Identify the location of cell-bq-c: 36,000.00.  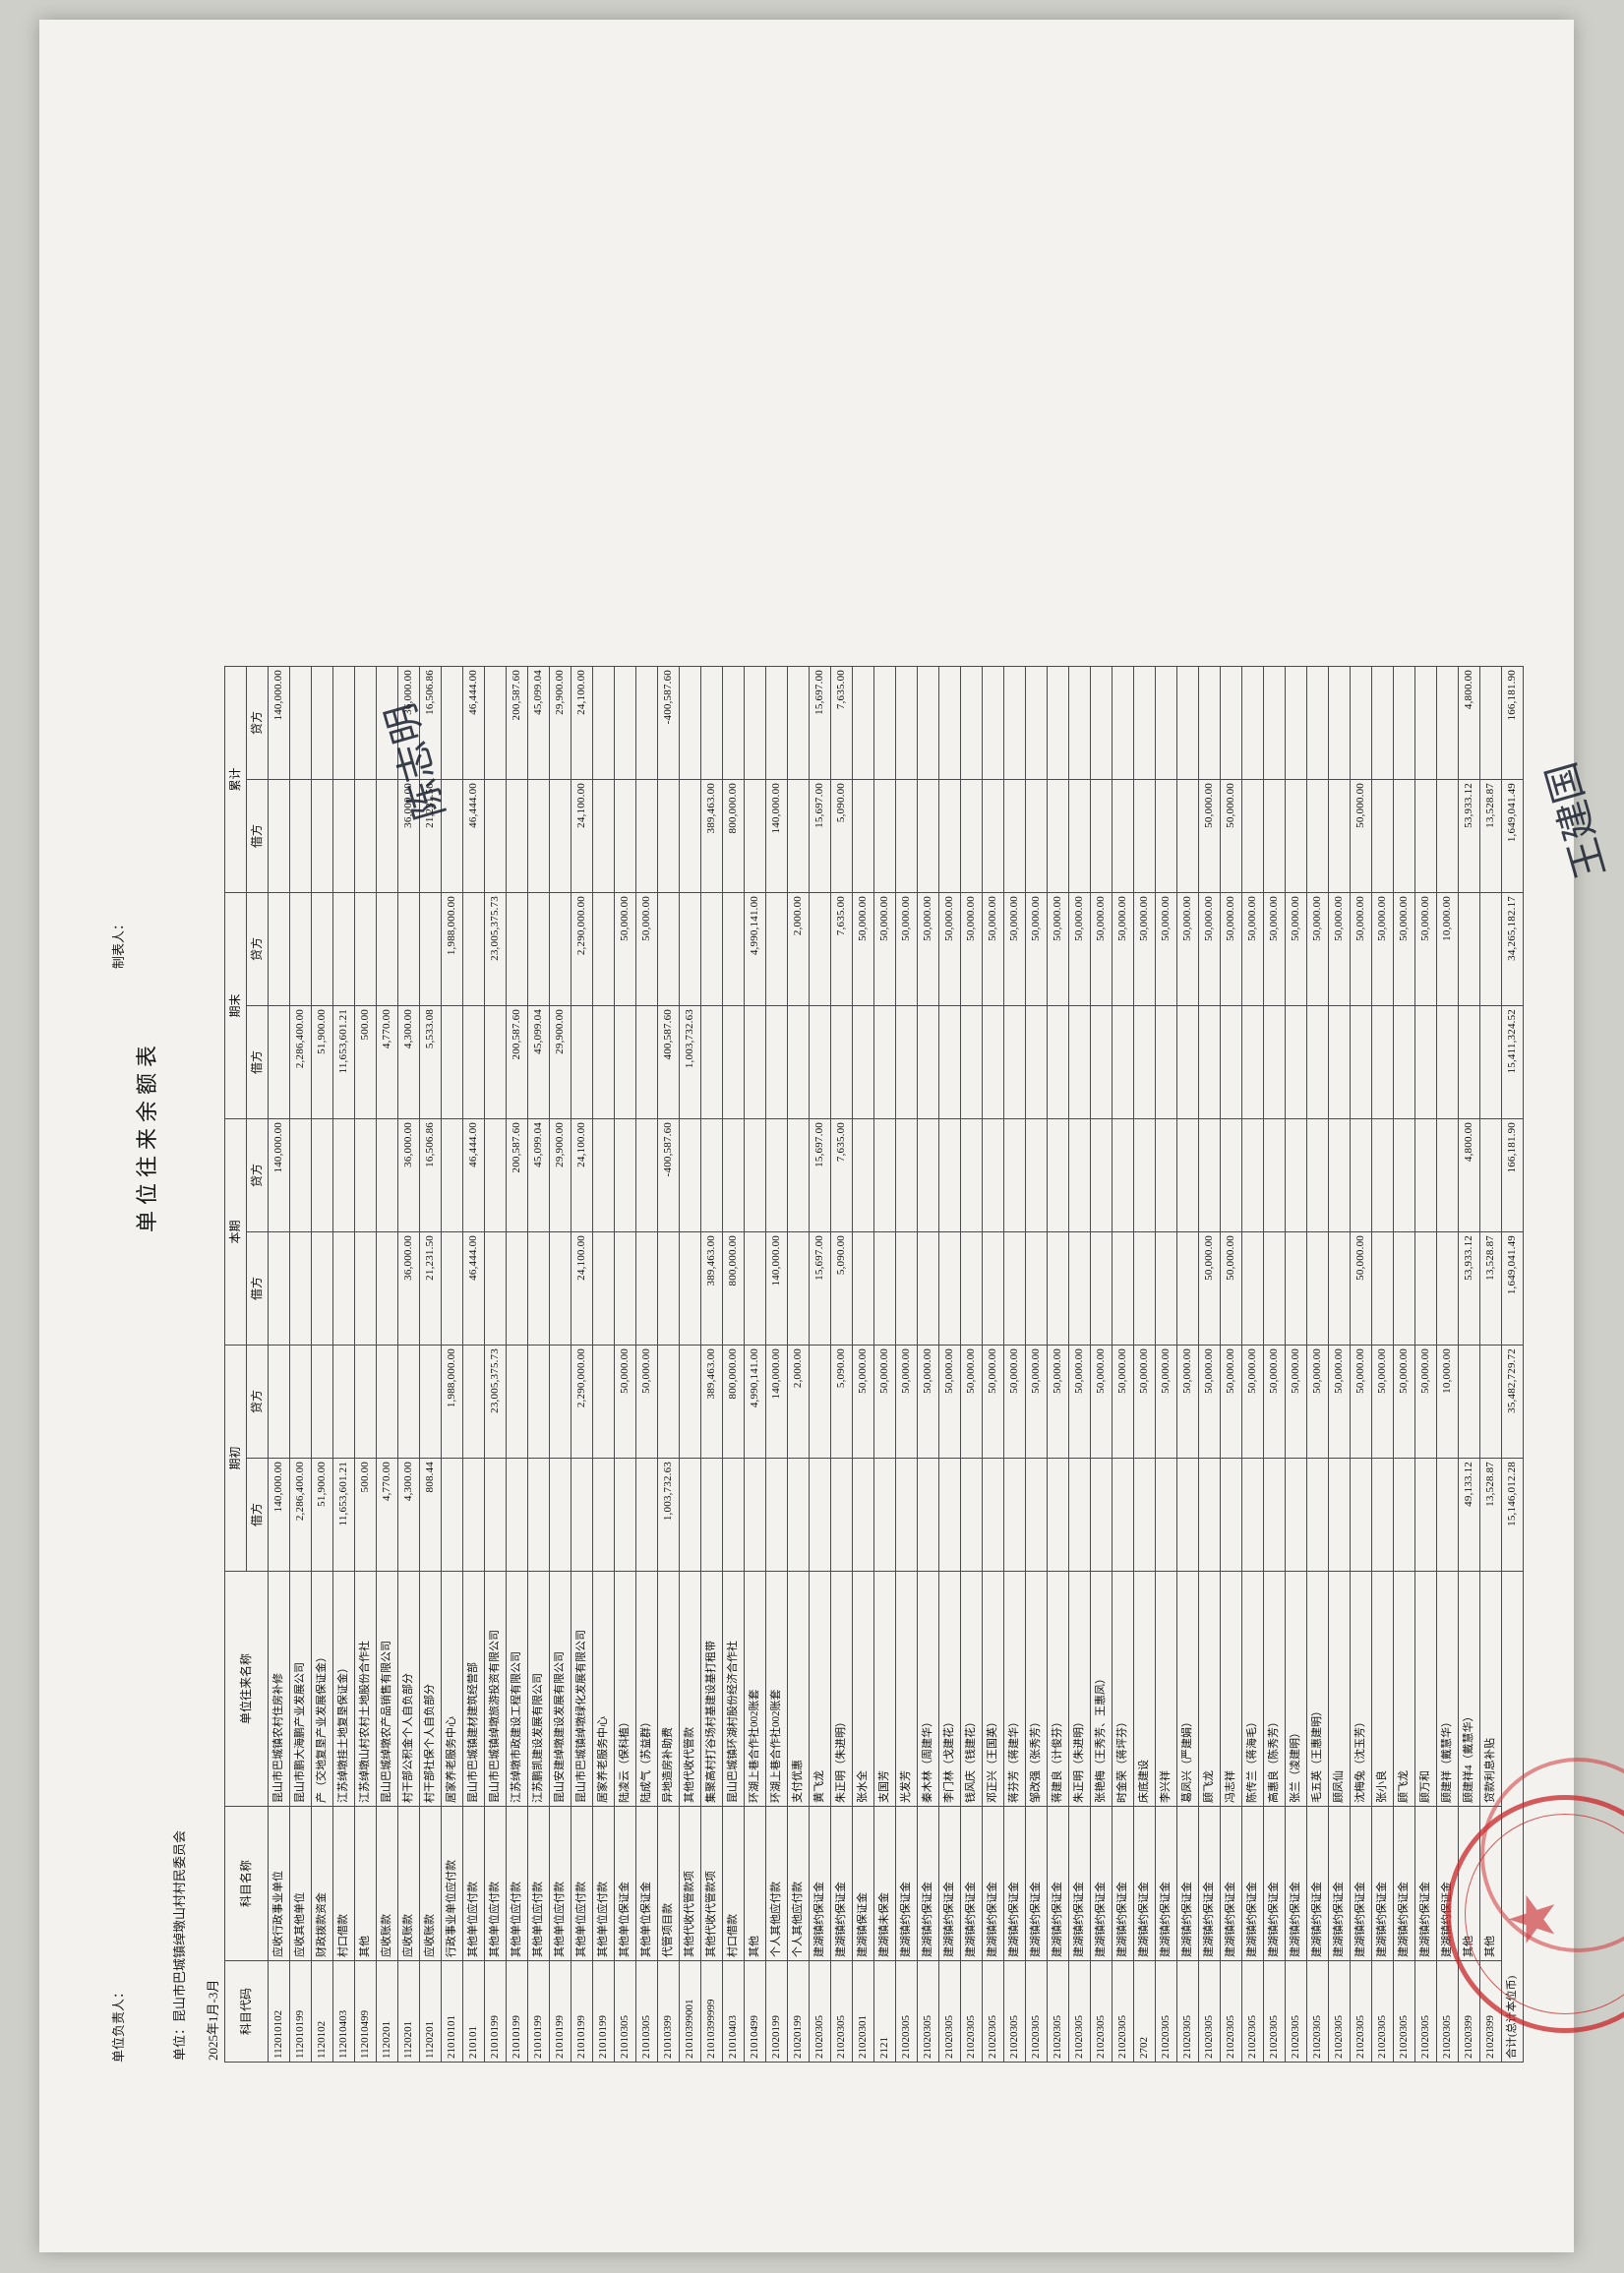
(408, 1175).